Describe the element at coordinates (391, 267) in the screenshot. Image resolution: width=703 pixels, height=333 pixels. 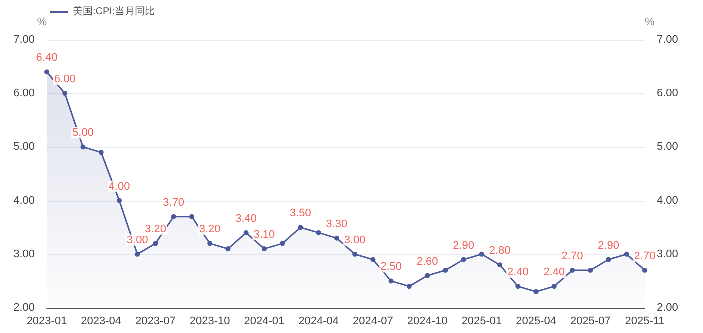
I see `data-label: 2.50` at that location.